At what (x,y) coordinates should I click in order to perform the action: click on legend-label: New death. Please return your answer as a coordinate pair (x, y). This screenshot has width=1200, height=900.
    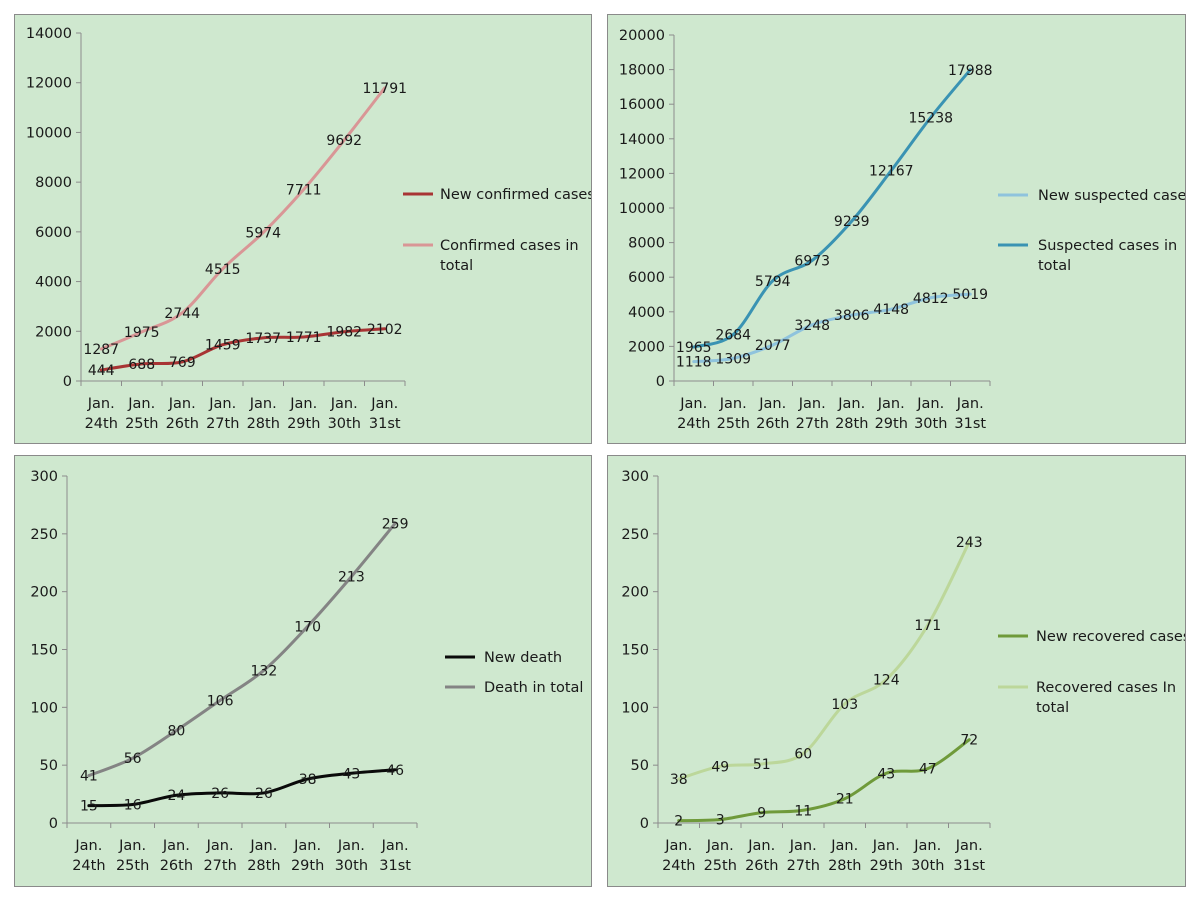
    Looking at the image, I should click on (523, 658).